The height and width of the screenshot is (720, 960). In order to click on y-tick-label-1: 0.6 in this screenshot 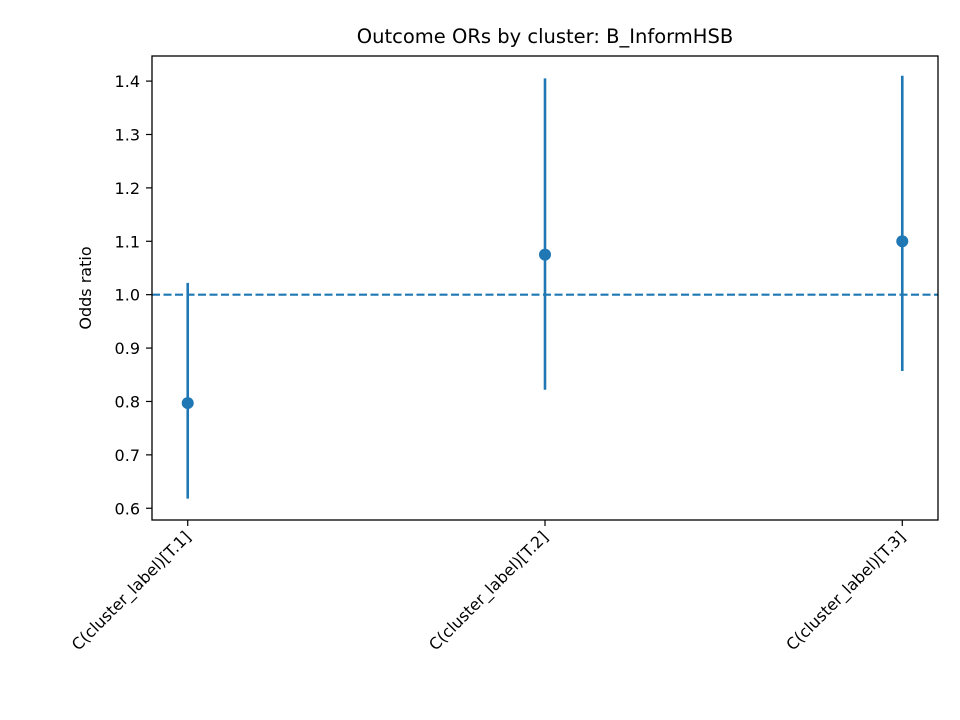, I will do `click(127, 508)`.